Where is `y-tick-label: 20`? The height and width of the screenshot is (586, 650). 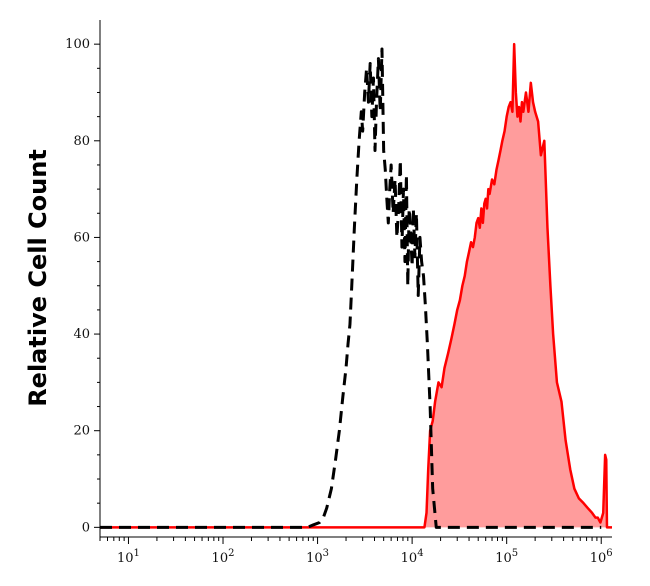 y-tick-label: 20 is located at coordinates (81, 431).